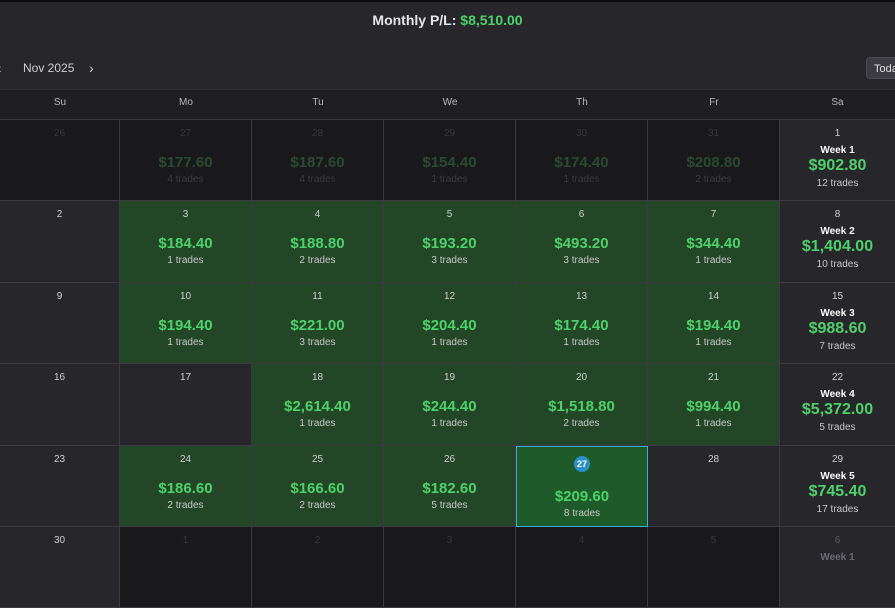 The height and width of the screenshot is (608, 895). What do you see at coordinates (450, 567) in the screenshot?
I see `calendar-day-cell: 3` at bounding box center [450, 567].